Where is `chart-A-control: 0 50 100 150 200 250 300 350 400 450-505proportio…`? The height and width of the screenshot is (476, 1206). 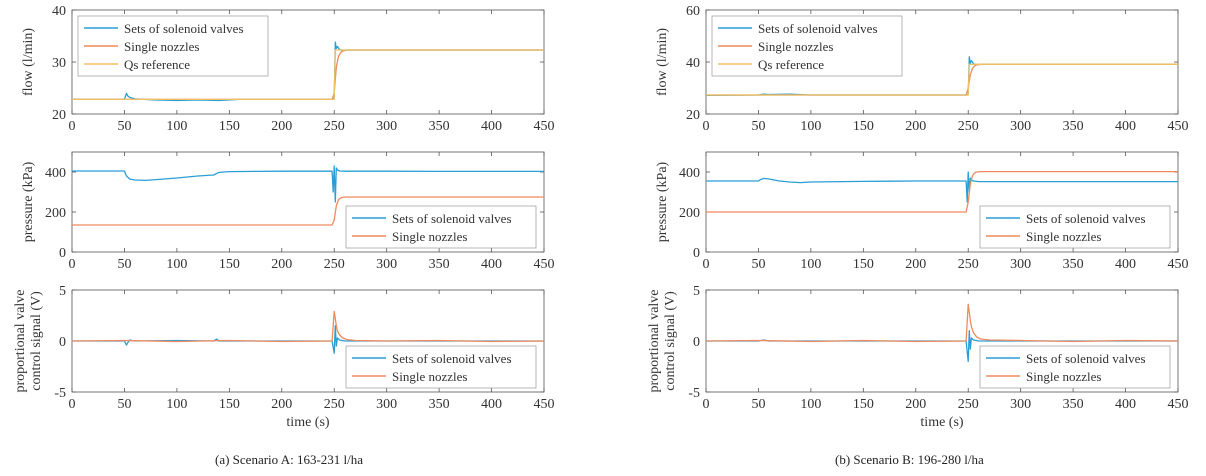 chart-A-control: 0 50 100 150 200 250 300 350 400 450-505proportio… is located at coordinates (284, 357).